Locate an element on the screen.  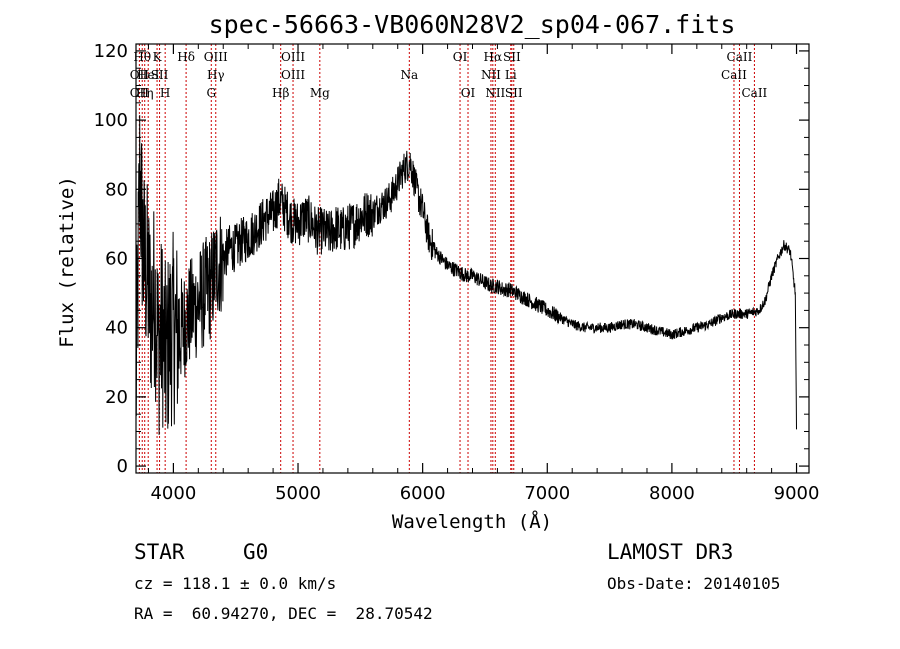
obs-date: Obs-Date: 20140105 is located at coordinates (694, 583).